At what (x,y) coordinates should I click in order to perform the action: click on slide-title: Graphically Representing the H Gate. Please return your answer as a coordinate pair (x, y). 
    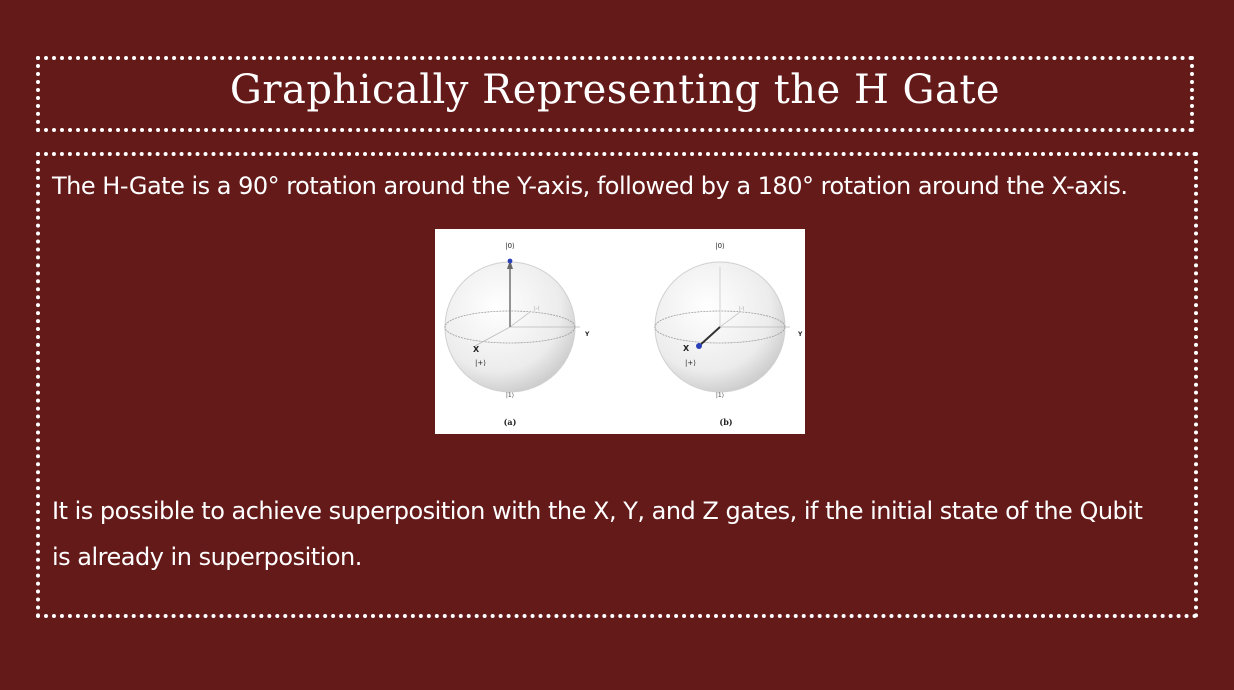
    Looking at the image, I should click on (615, 90).